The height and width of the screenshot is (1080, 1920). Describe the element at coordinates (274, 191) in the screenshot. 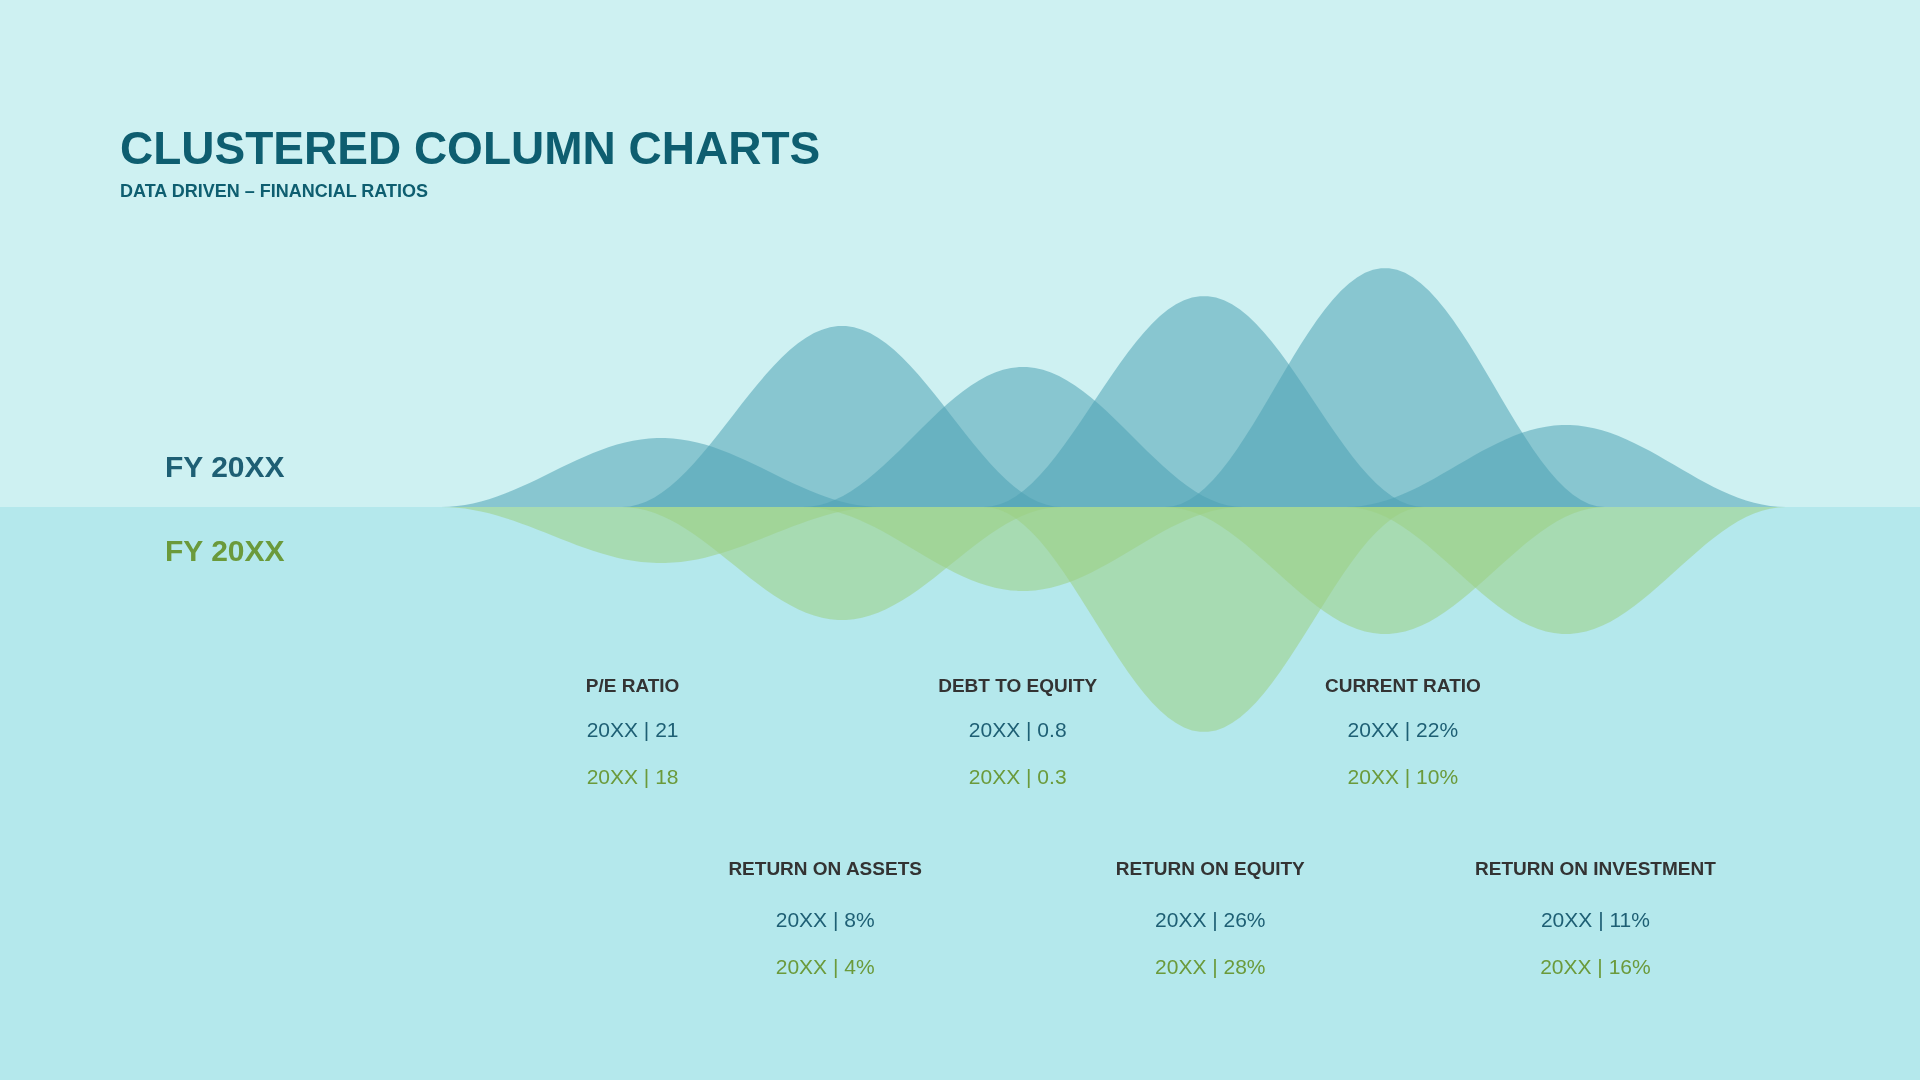

I see `text: DATA DRIVEN – FINANCIAL RATIOS` at that location.